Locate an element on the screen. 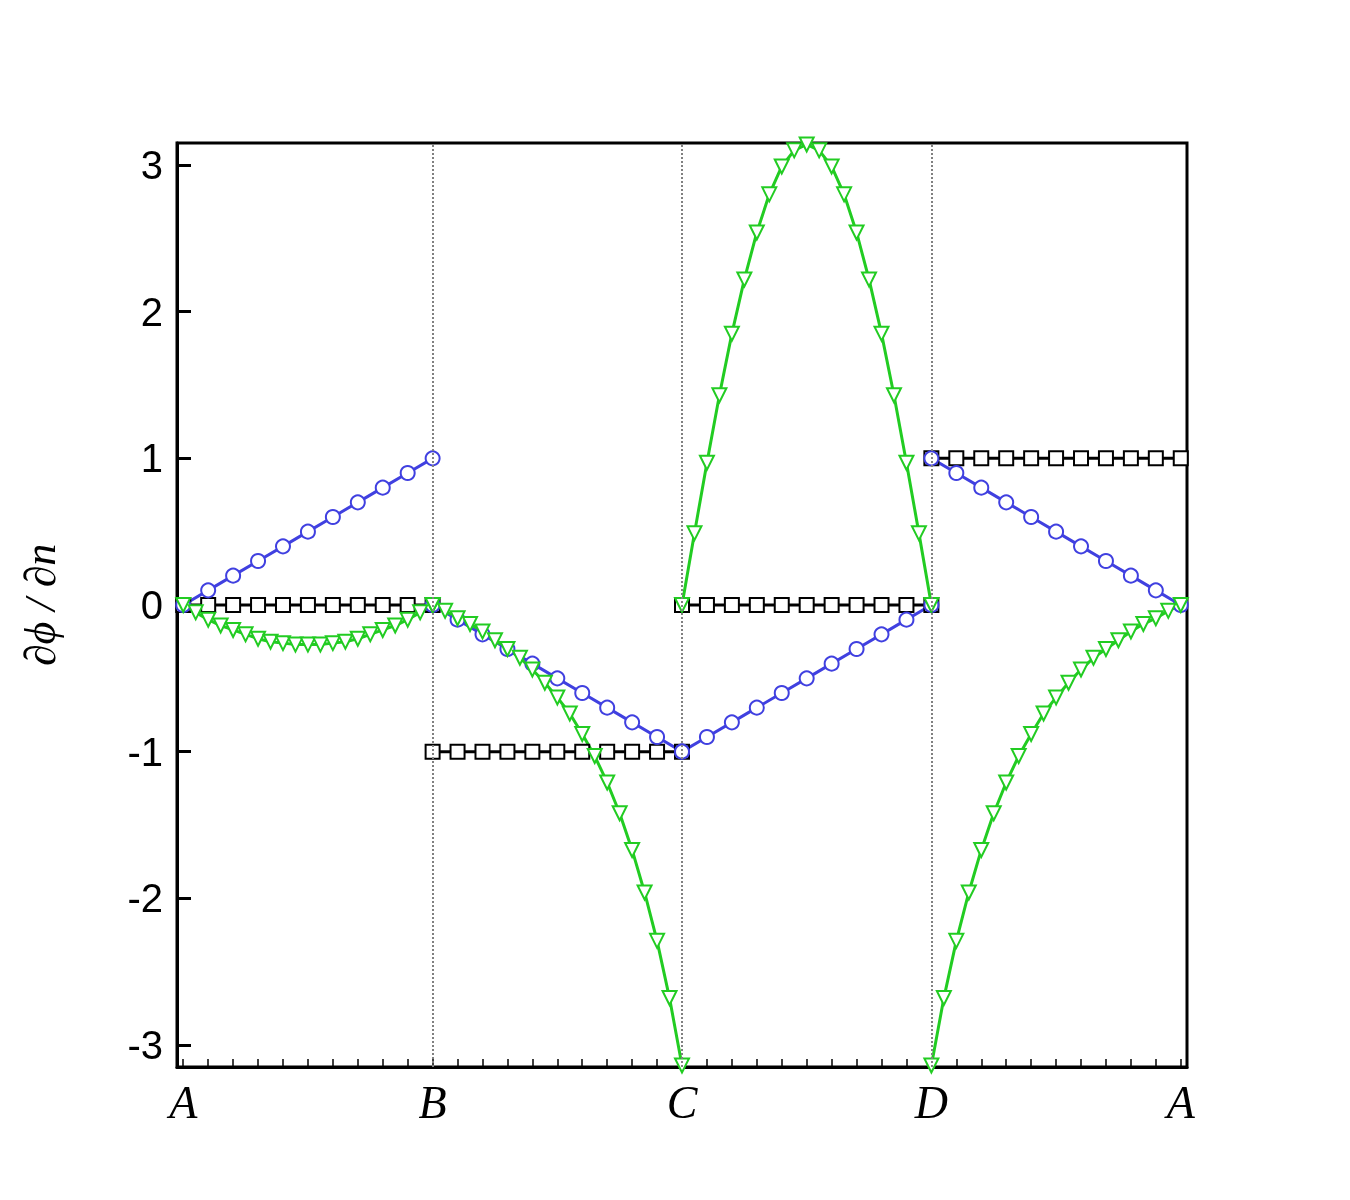 This screenshot has width=1350, height=1200. y-tick-label: -1 is located at coordinates (145, 751).